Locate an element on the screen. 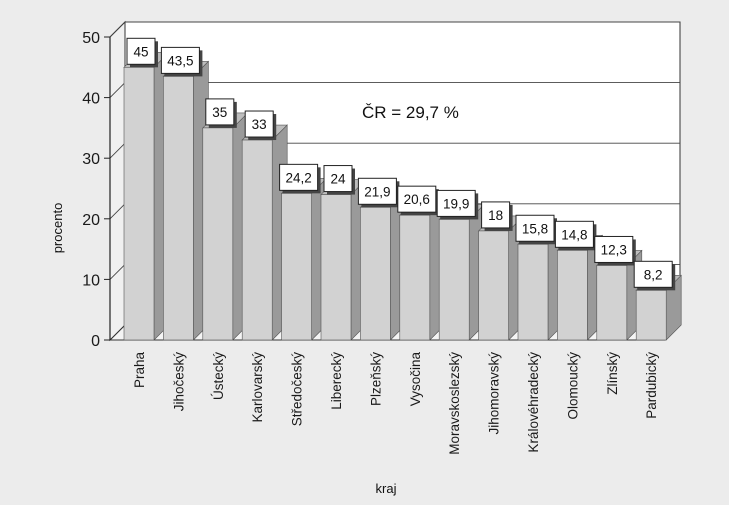  x-tick-label: Pardubický is located at coordinates (651, 385).